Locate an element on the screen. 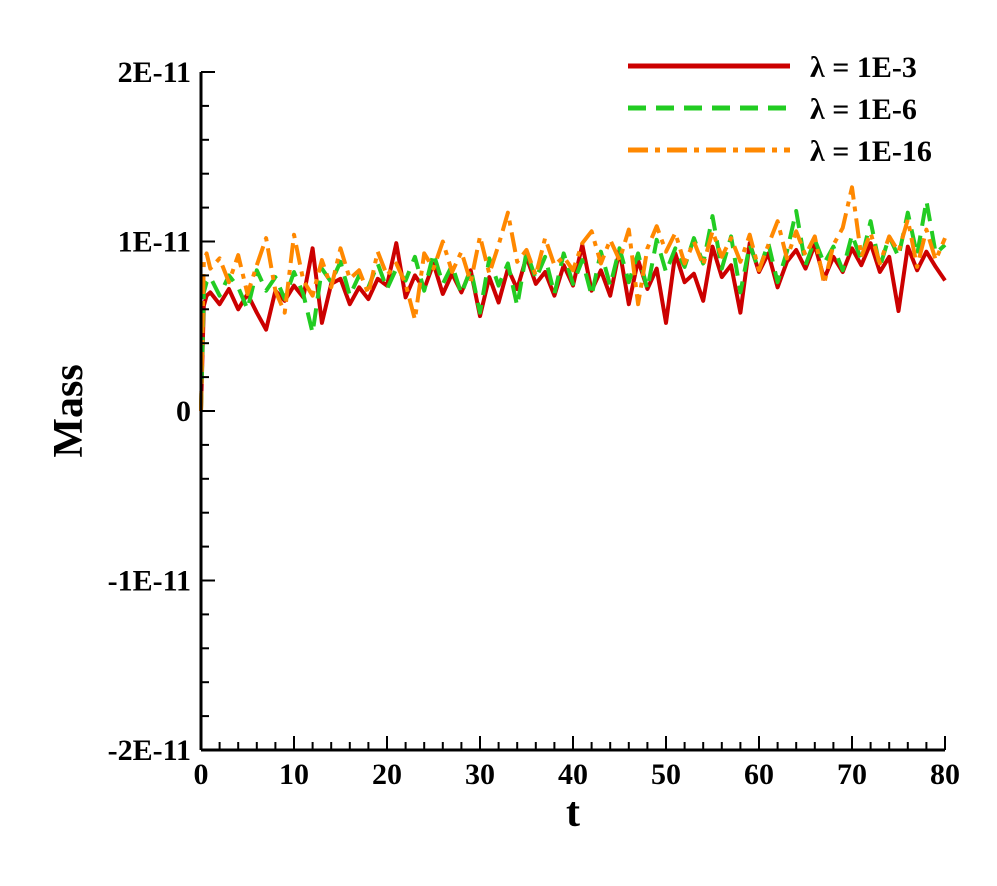  legend-label-2: λ = 1E-6 is located at coordinates (863, 109).